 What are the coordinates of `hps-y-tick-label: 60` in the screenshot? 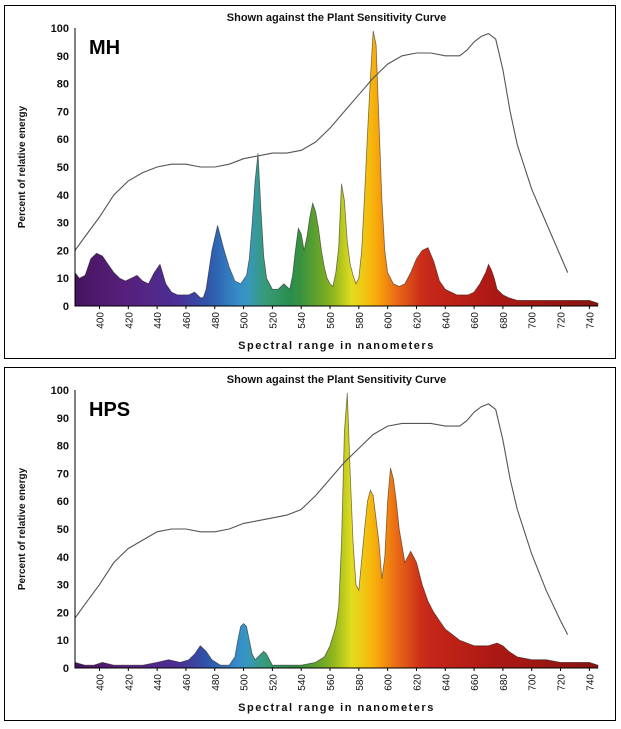 It's located at (63, 502).